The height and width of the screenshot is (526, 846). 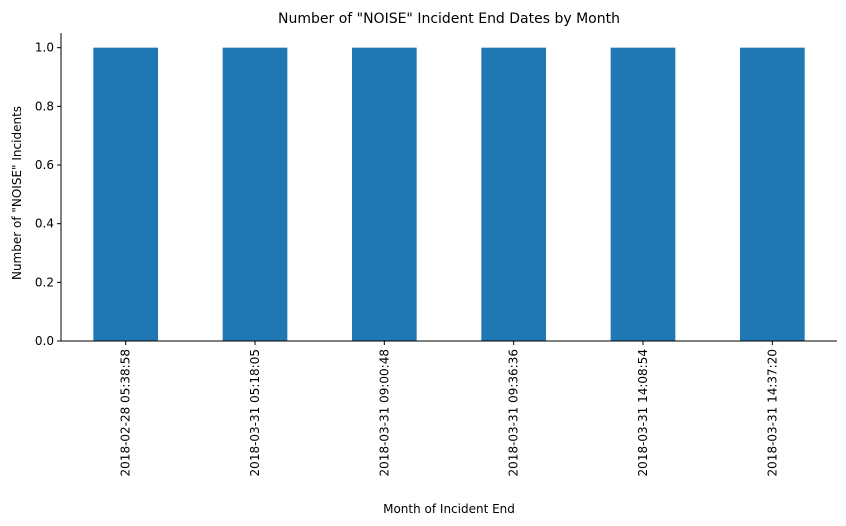 I want to click on y-tick-label: 0.4, so click(x=44, y=224).